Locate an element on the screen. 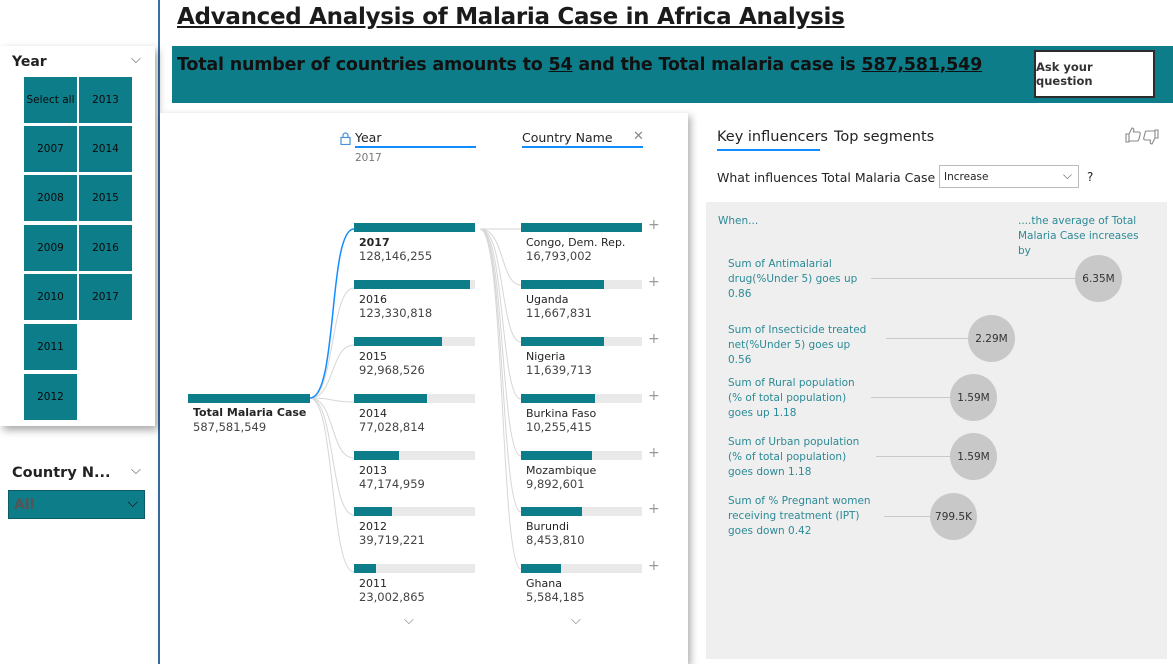 Image resolution: width=1173 pixels, height=664 pixels. tree-connectors is located at coordinates (415, 400).